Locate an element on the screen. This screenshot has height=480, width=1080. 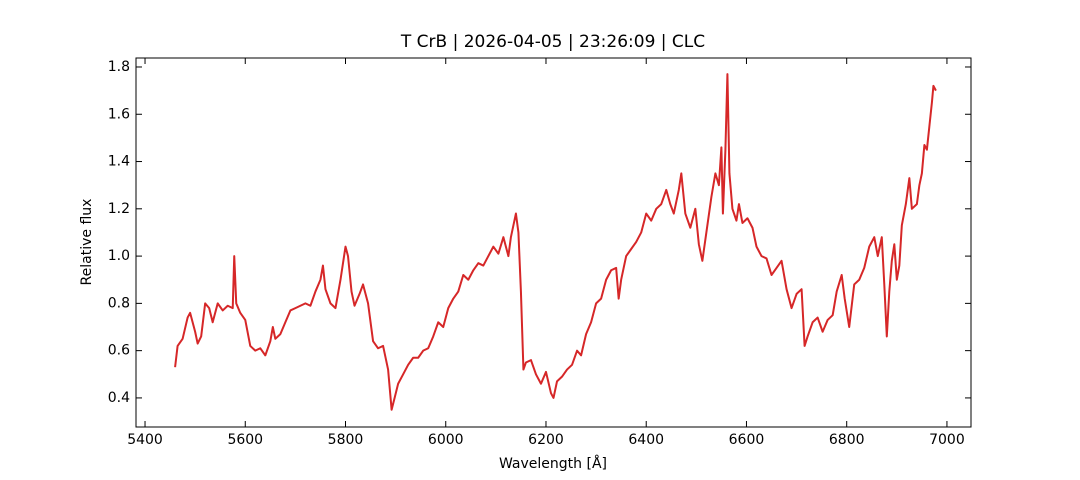
x-tick-label: 6000 is located at coordinates (446, 440).